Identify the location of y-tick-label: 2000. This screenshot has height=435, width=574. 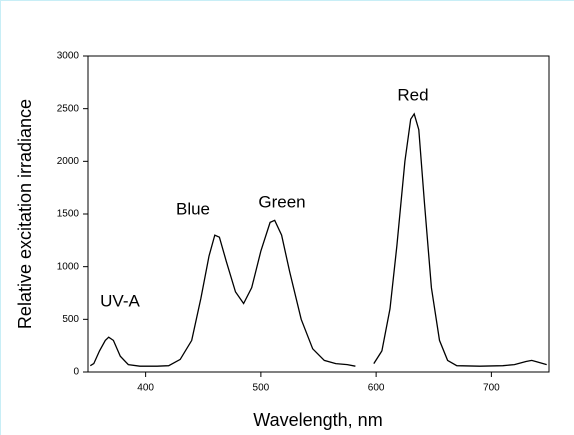
(68, 161).